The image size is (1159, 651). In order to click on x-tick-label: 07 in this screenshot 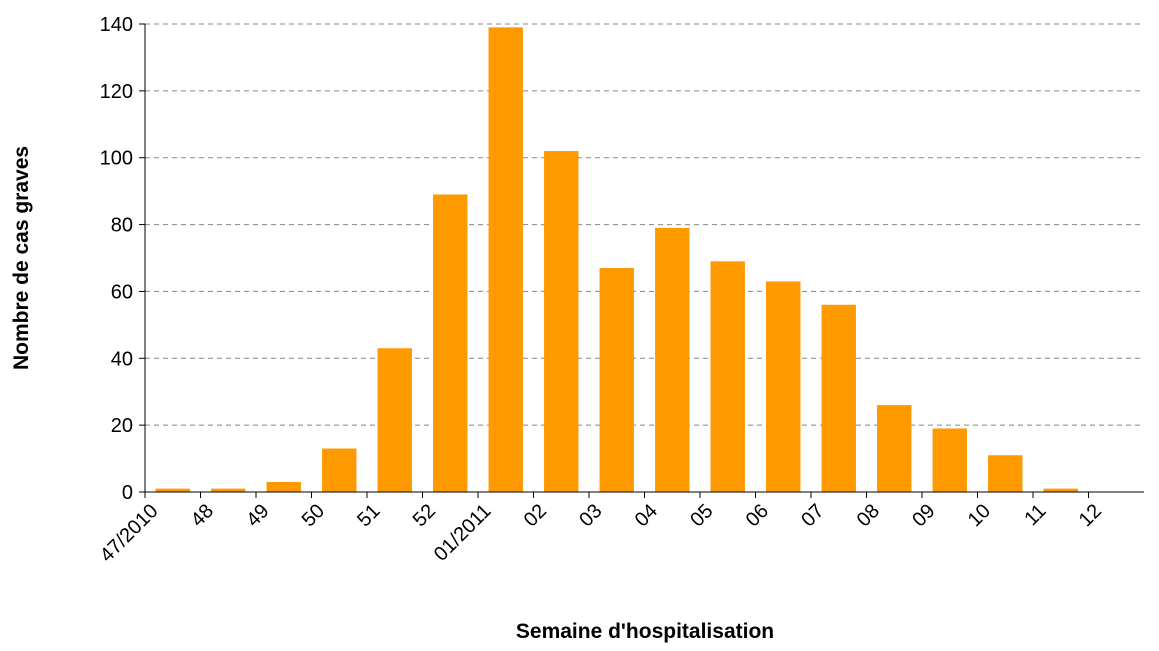, I will do `click(812, 515)`.